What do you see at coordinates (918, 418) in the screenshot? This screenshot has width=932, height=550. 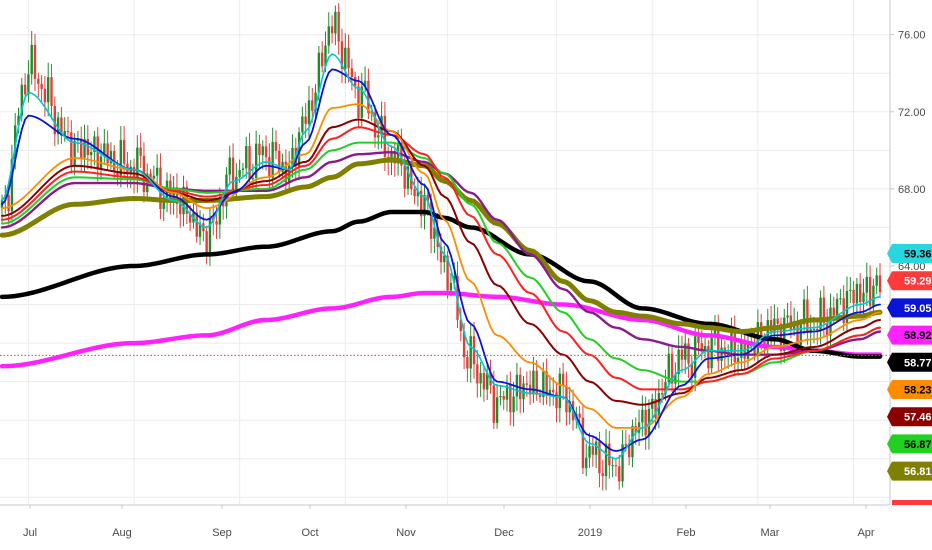 I see `price-badge-label: 57.46` at bounding box center [918, 418].